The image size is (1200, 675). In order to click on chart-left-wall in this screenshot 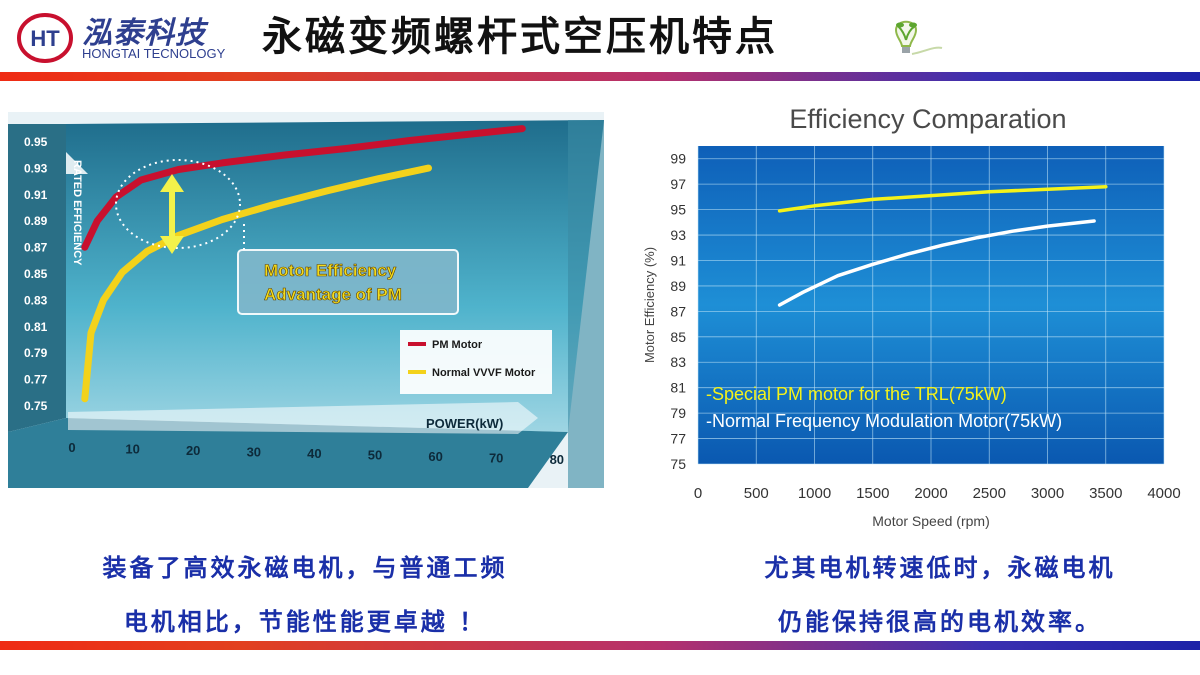, I will do `click(37, 278)`.